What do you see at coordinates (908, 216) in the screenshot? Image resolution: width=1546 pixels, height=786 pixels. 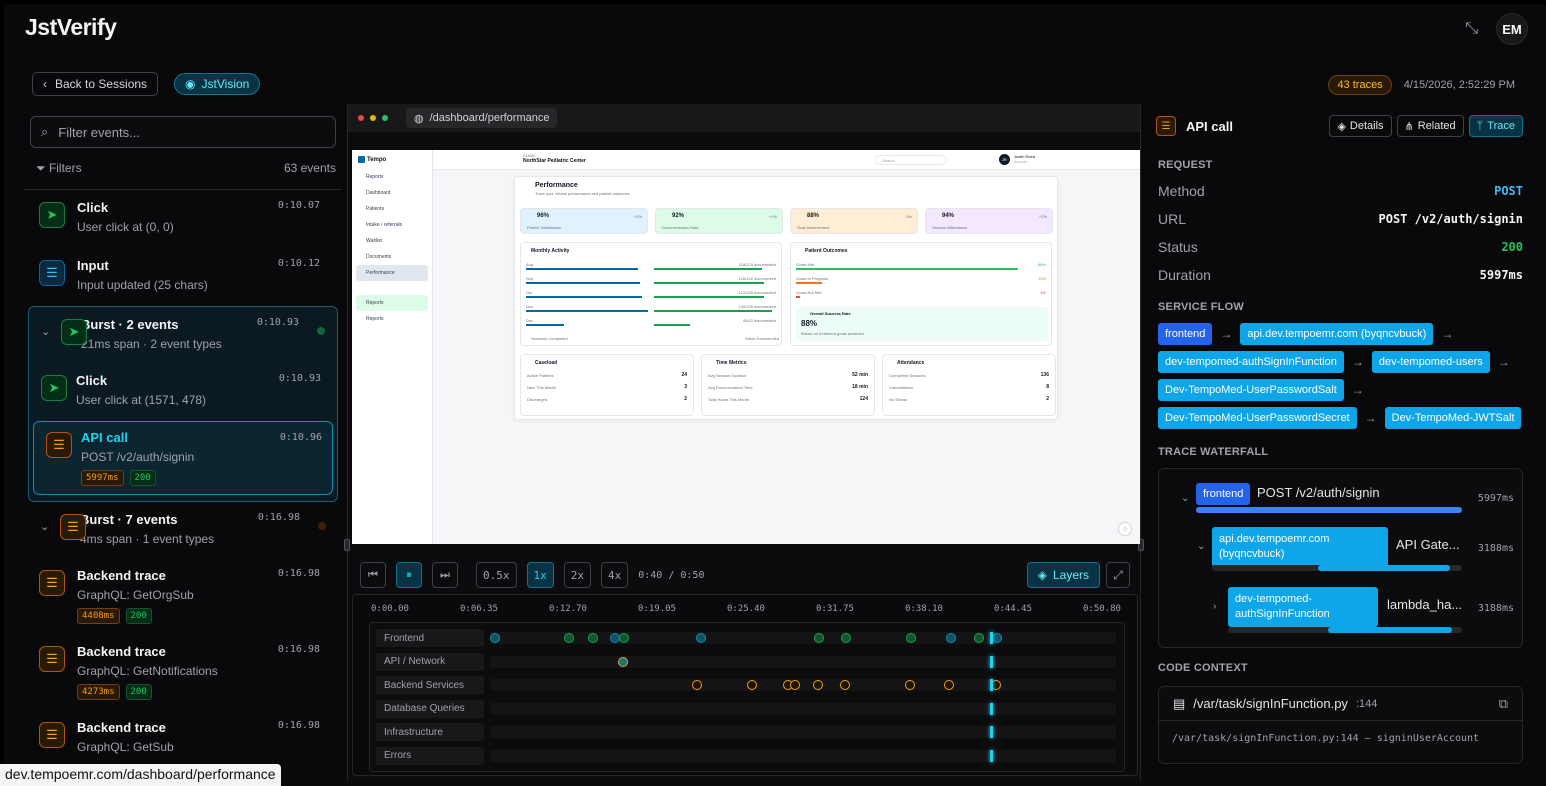 I see `preview-stat-delta: -1%` at bounding box center [908, 216].